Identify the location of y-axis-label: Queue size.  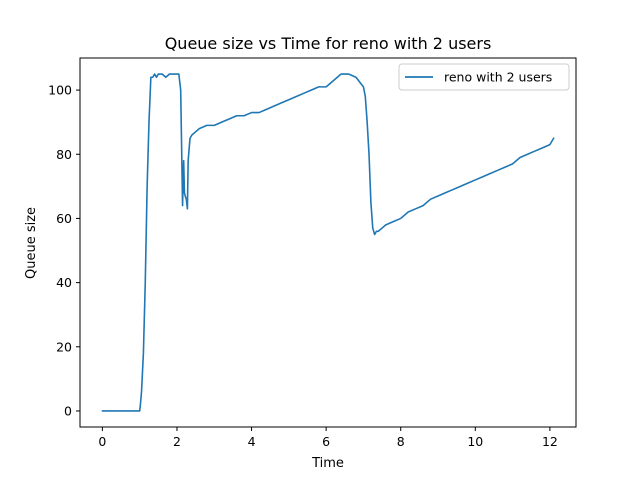
(31, 243).